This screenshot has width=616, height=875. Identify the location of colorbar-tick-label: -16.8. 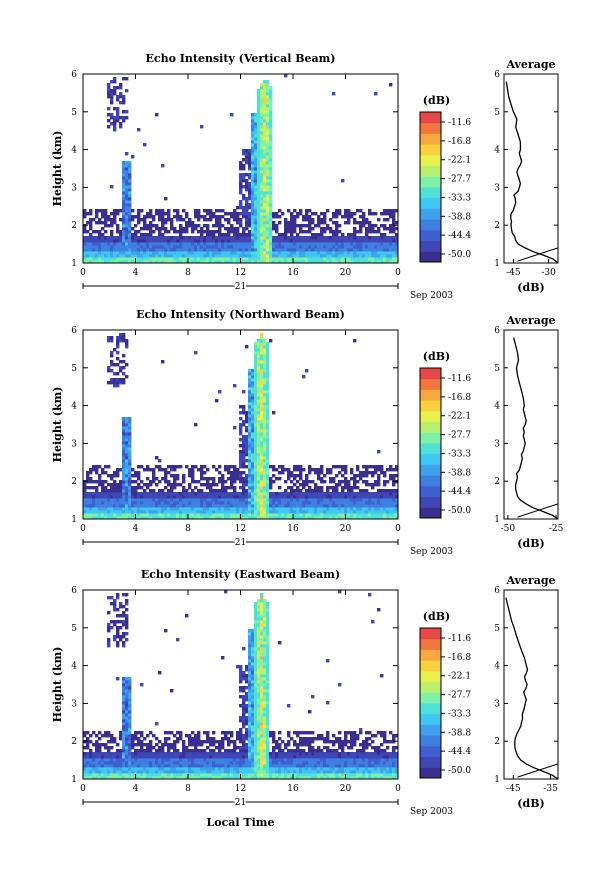
(459, 142).